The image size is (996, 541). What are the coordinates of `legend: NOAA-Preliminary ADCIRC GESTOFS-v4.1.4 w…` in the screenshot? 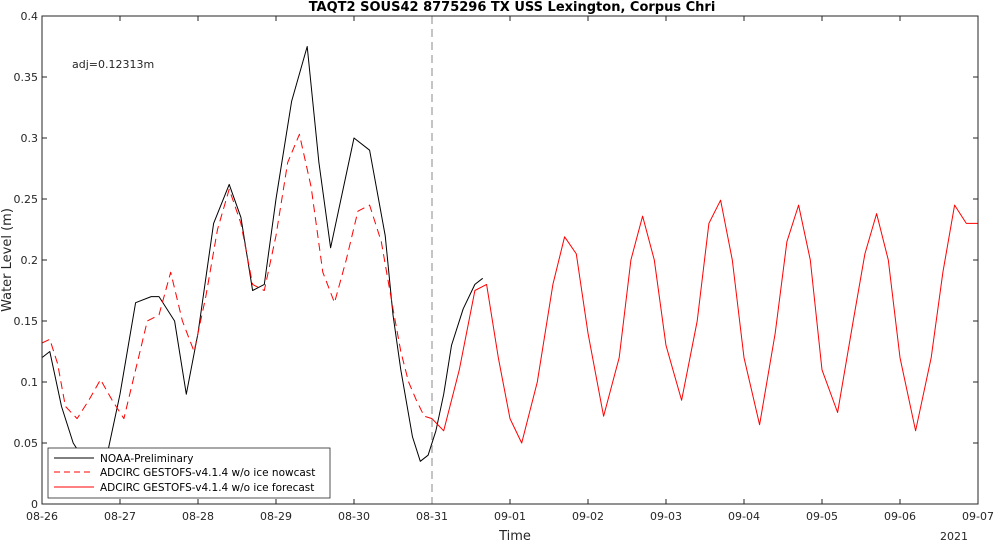 It's located at (189, 473).